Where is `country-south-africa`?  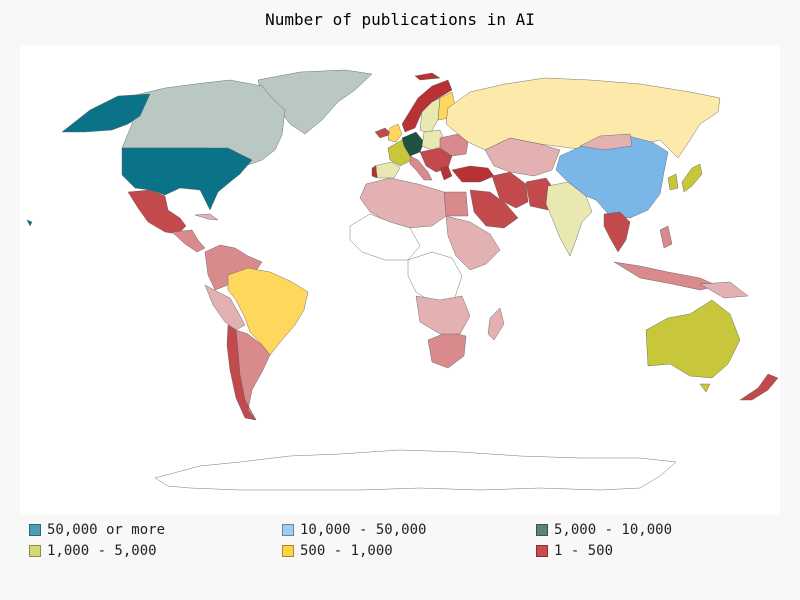 country-south-africa is located at coordinates (447, 350).